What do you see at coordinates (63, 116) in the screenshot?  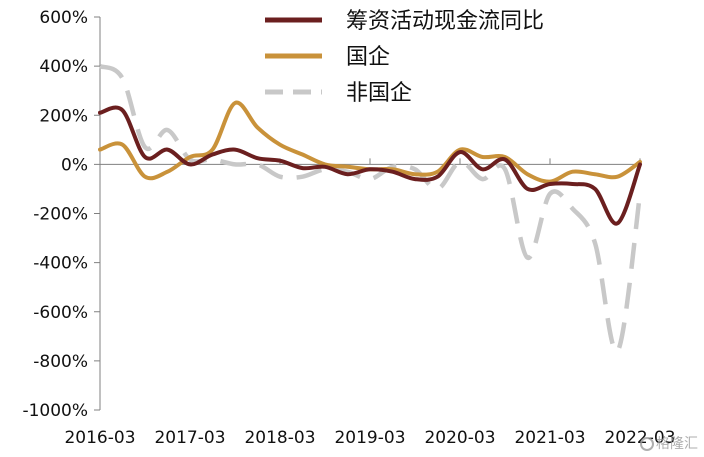 I see `y-tick-label: 200%` at bounding box center [63, 116].